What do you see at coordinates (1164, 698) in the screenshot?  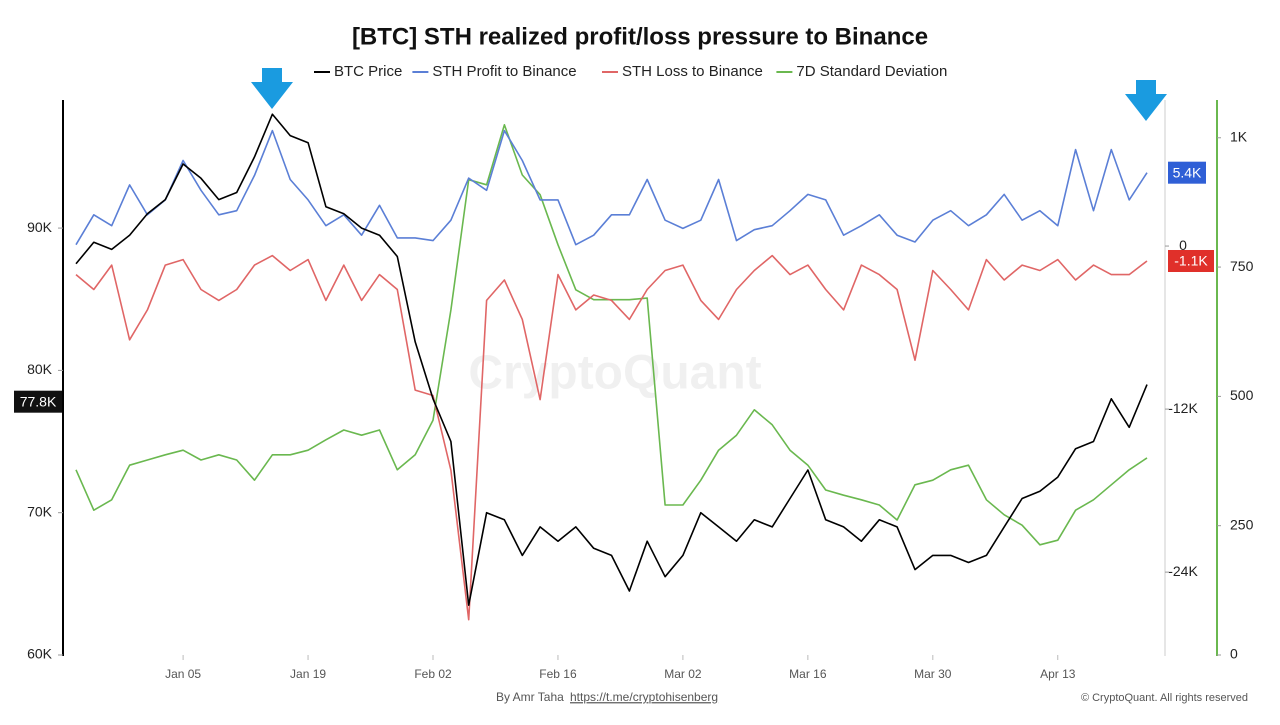 I see `copyright: © CryptoQuant. All rights reserved` at bounding box center [1164, 698].